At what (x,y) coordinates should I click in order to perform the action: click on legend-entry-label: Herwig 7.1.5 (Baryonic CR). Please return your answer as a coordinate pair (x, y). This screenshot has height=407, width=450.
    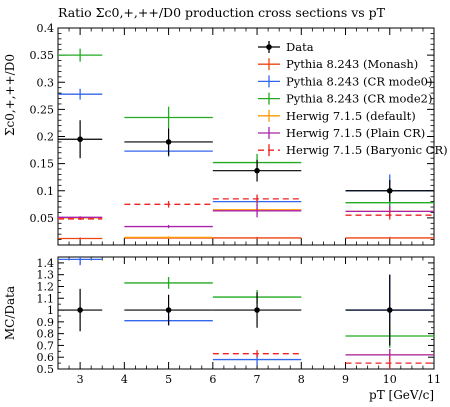
    Looking at the image, I should click on (367, 150).